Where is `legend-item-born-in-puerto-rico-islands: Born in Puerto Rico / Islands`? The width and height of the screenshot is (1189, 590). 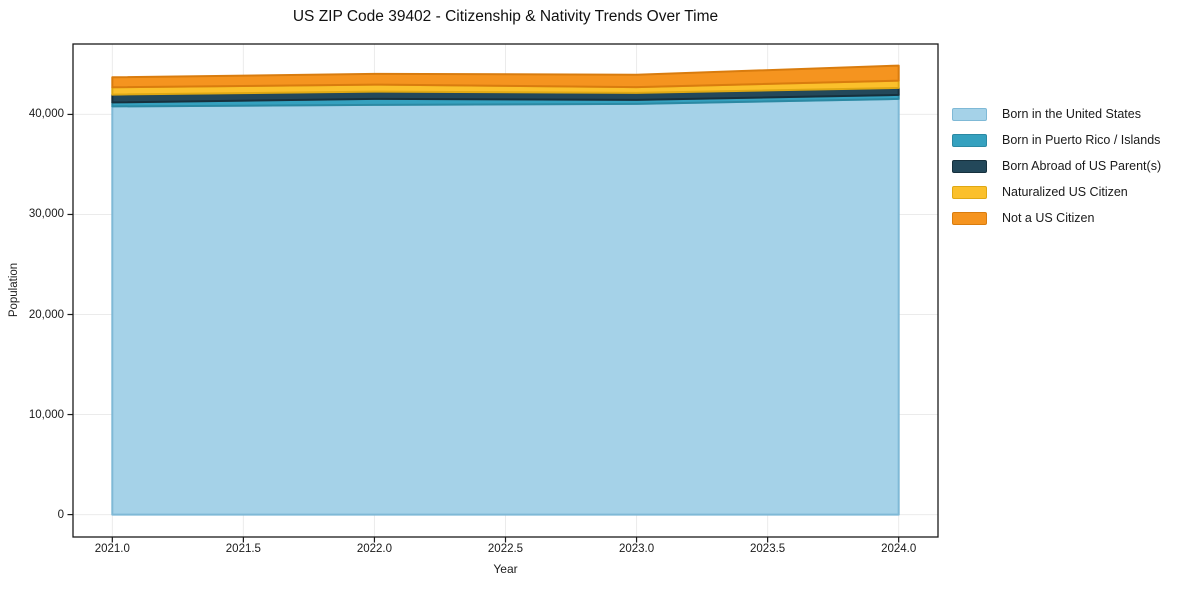 legend-item-born-in-puerto-rico-islands: Born in Puerto Rico / Islands is located at coordinates (1056, 140).